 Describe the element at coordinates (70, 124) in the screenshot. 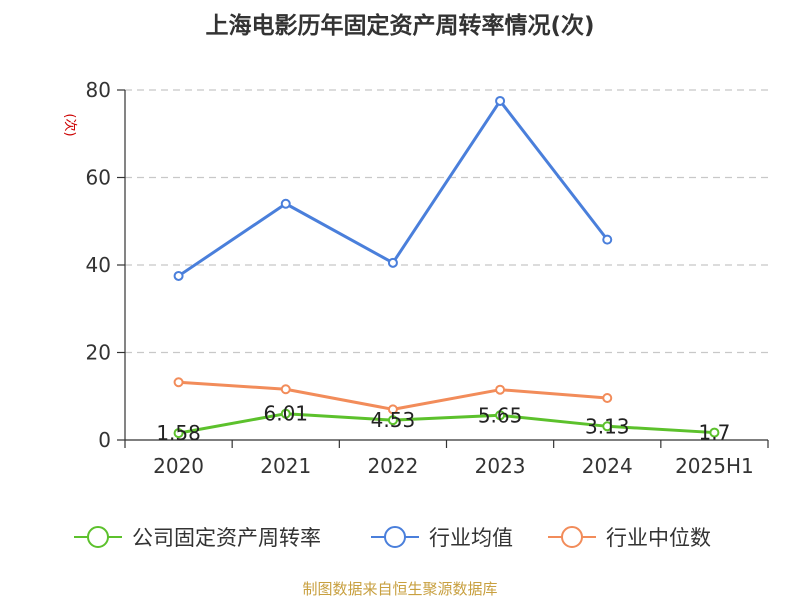

I see `y-axis-unit: (次)` at that location.